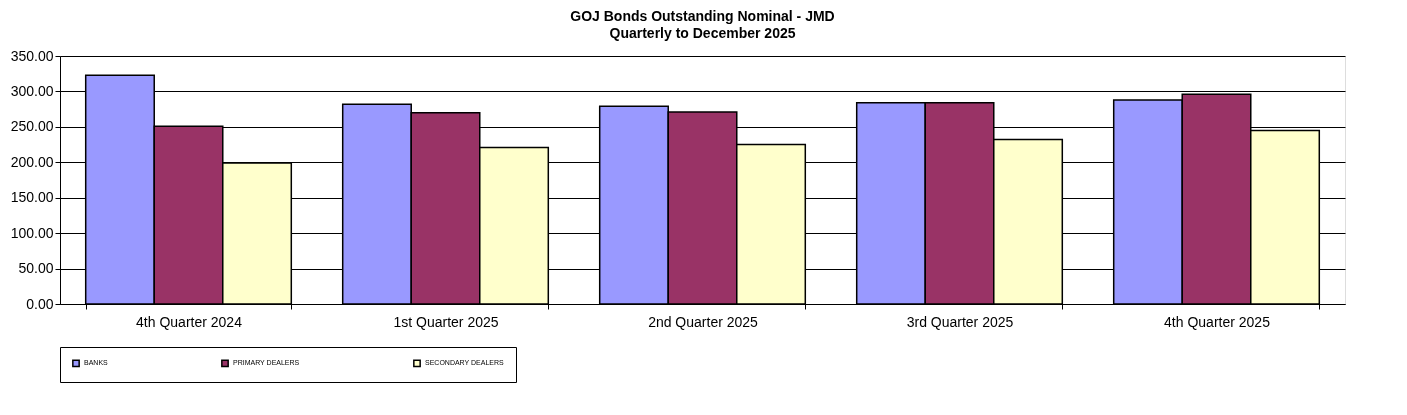 The height and width of the screenshot is (415, 1407). Describe the element at coordinates (189, 321) in the screenshot. I see `x-tick-label: 4th Quarter 2024` at that location.